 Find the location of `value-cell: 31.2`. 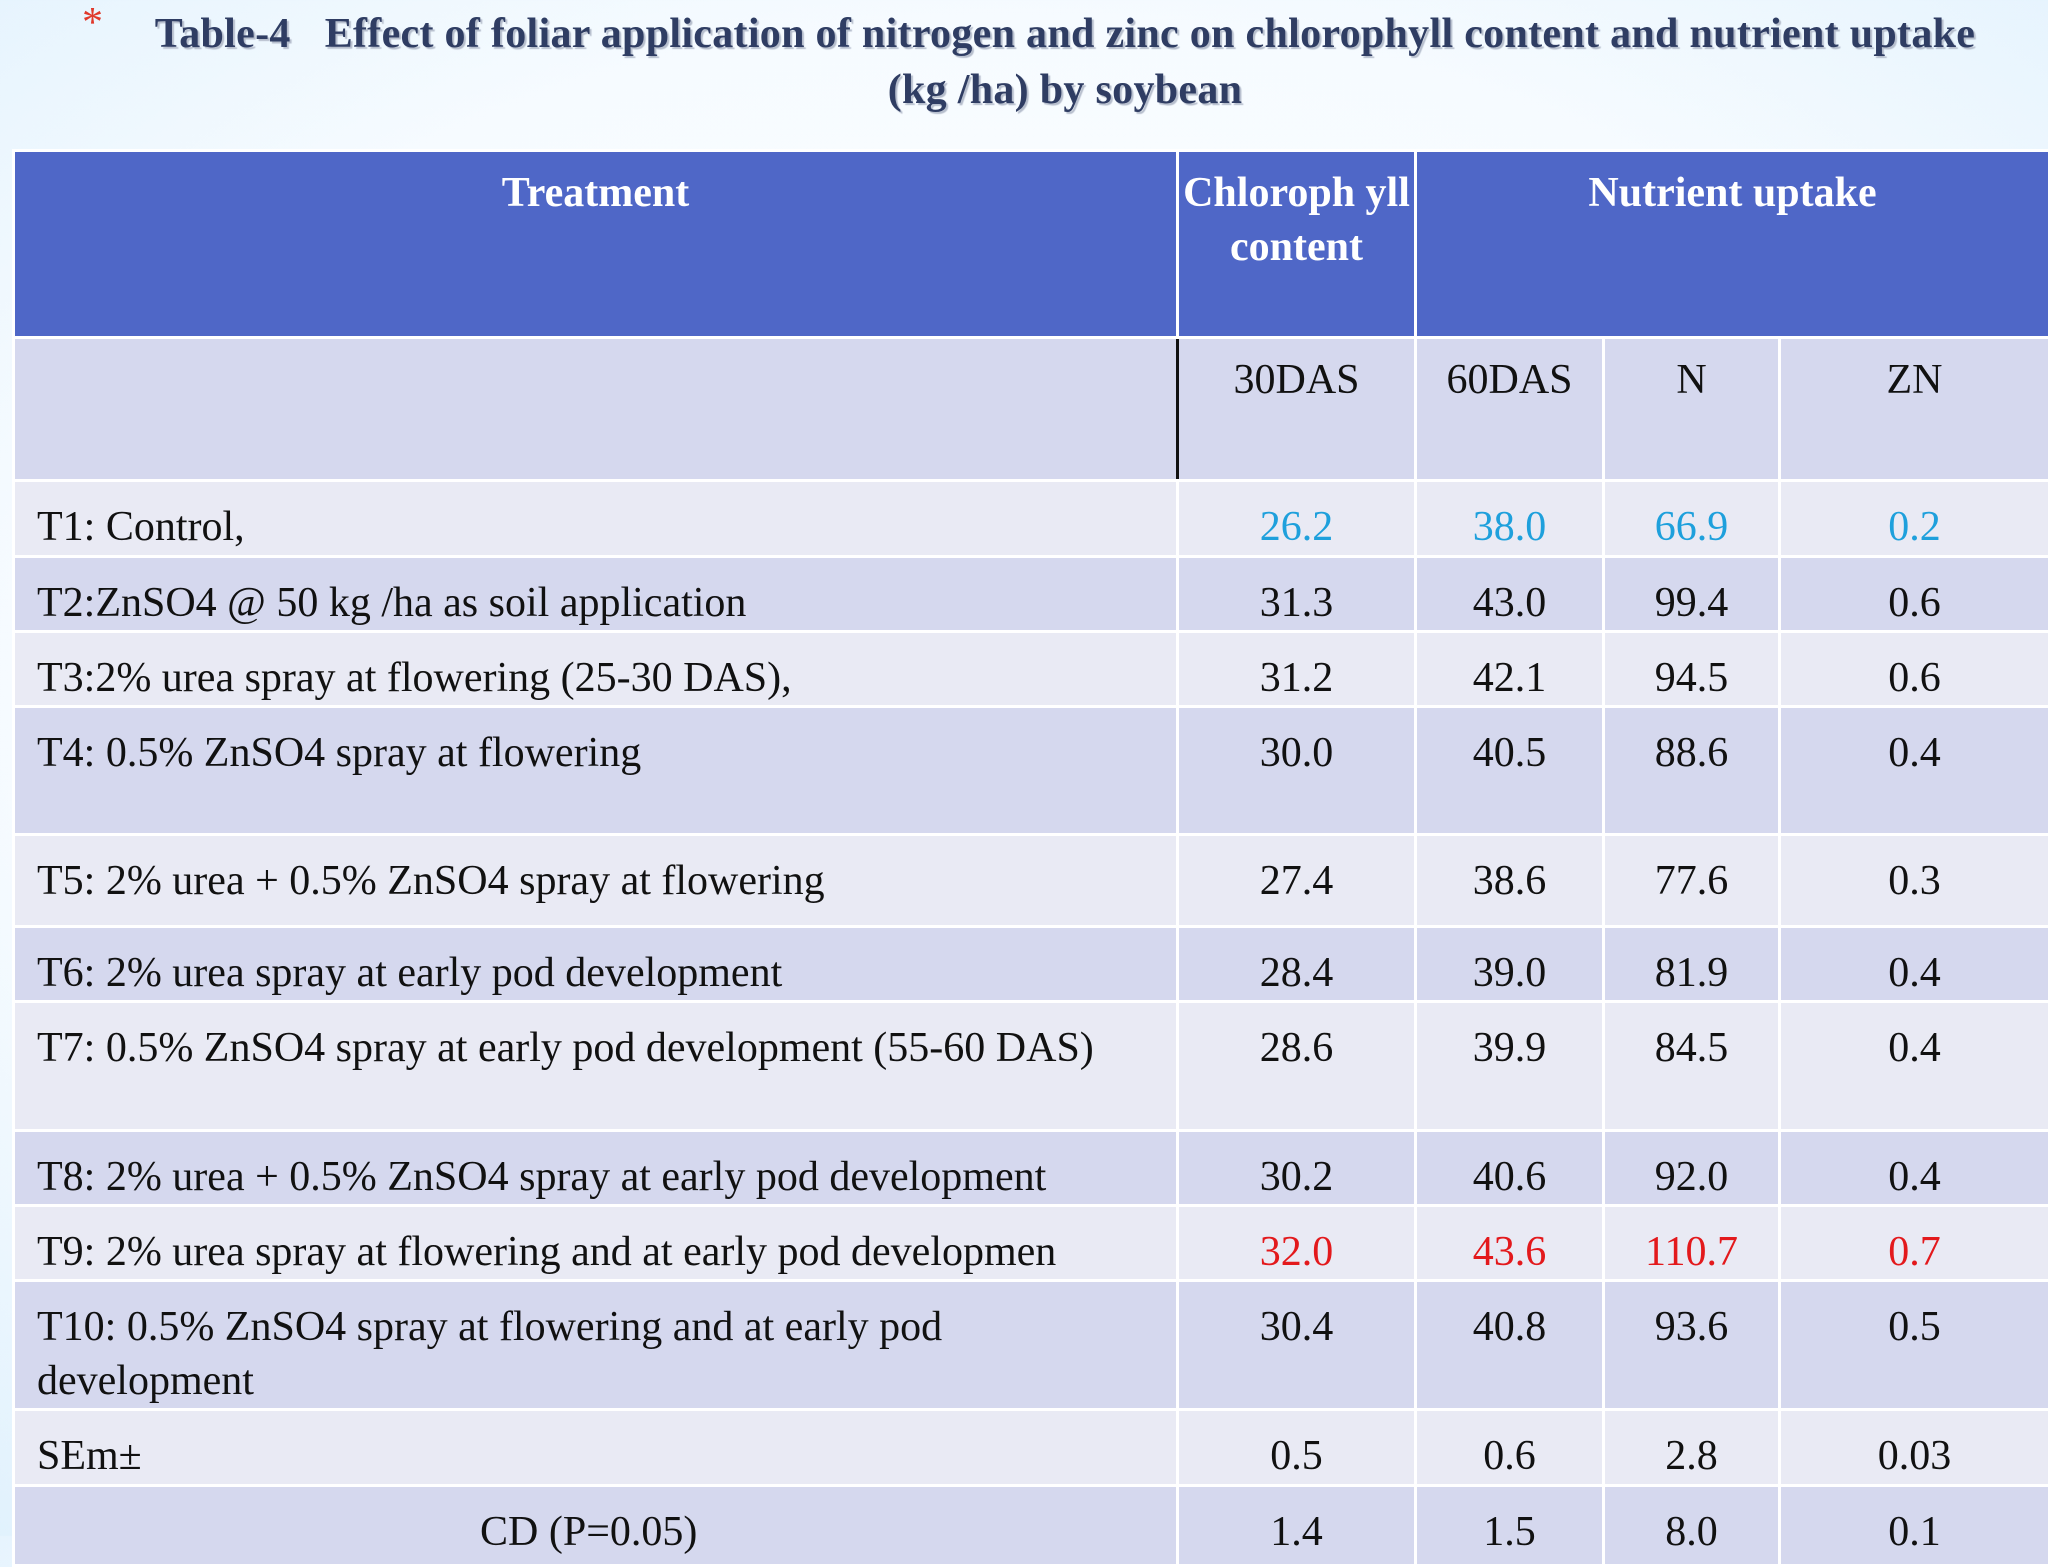

value-cell: 31.2 is located at coordinates (1297, 669).